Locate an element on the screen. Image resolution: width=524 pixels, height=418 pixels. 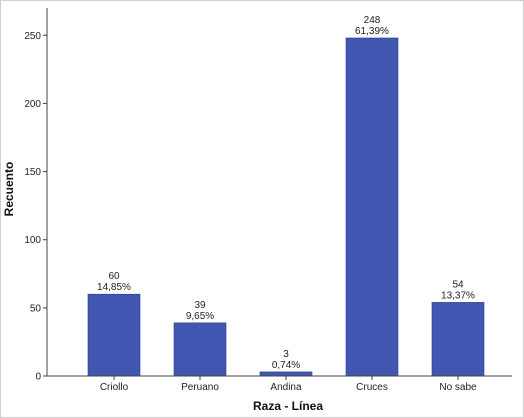
y-tick-label: 250 is located at coordinates (32, 36).